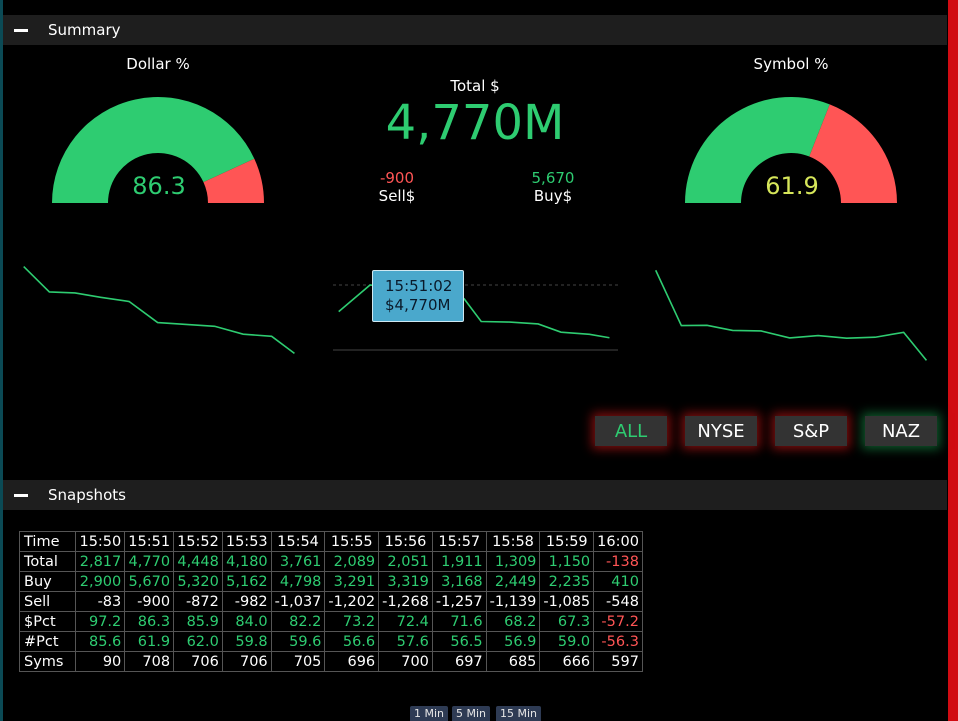 The image size is (958, 721). Describe the element at coordinates (475, 495) in the screenshot. I see `snapshots-section-header: Snapshots` at that location.